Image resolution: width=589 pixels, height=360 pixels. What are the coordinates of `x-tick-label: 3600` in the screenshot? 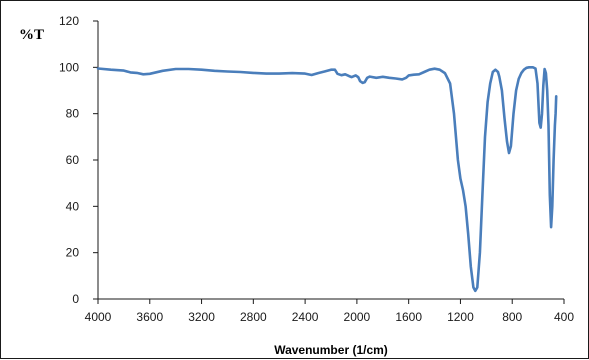 It's located at (149, 317).